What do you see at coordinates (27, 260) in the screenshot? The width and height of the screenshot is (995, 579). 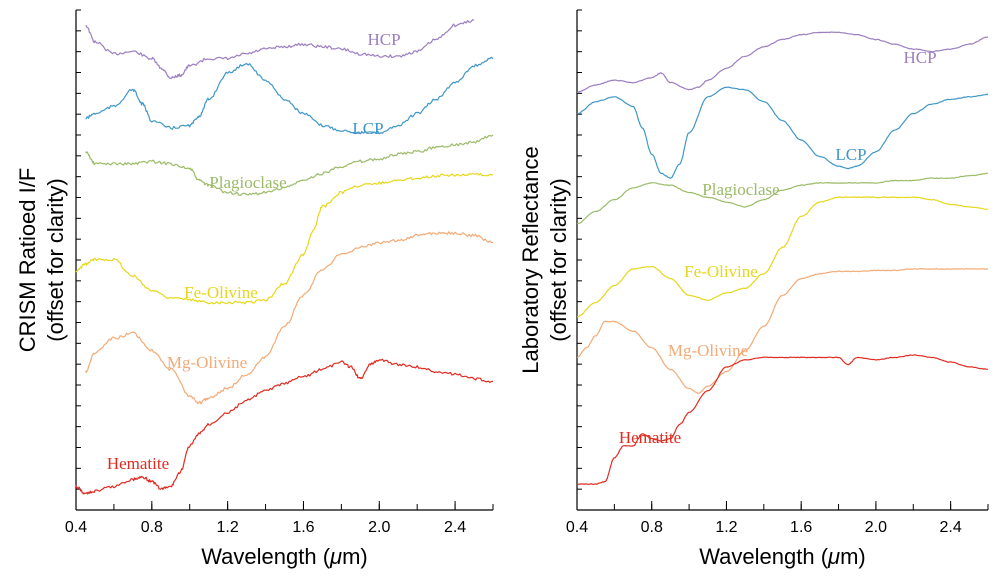 I see `y-axis-title: CRISM Ratioed I/F` at bounding box center [27, 260].